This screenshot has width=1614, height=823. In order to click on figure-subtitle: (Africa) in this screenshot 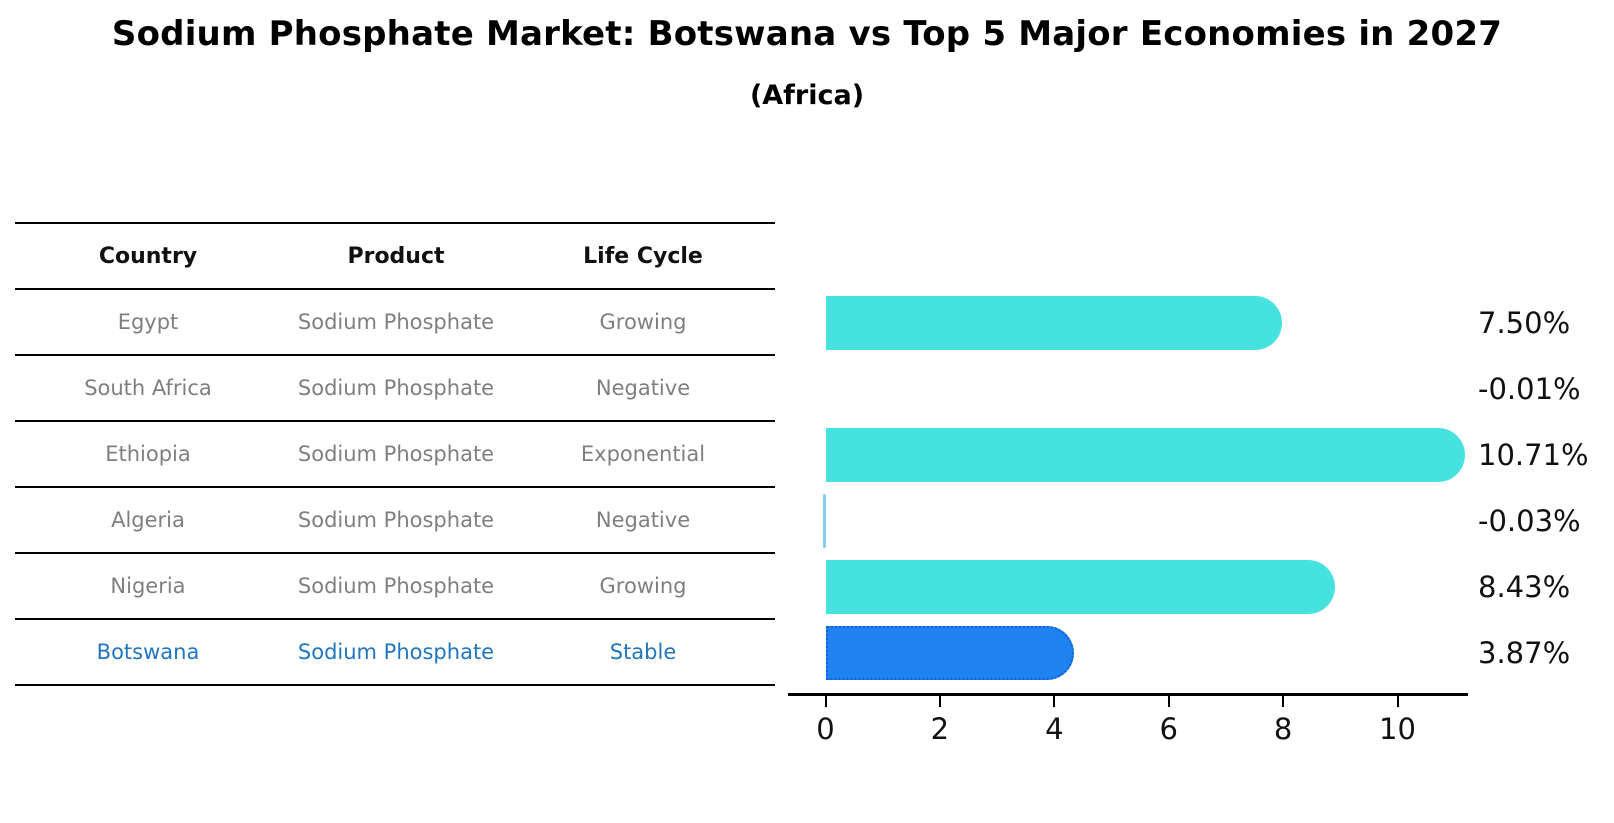, I will do `click(807, 95)`.